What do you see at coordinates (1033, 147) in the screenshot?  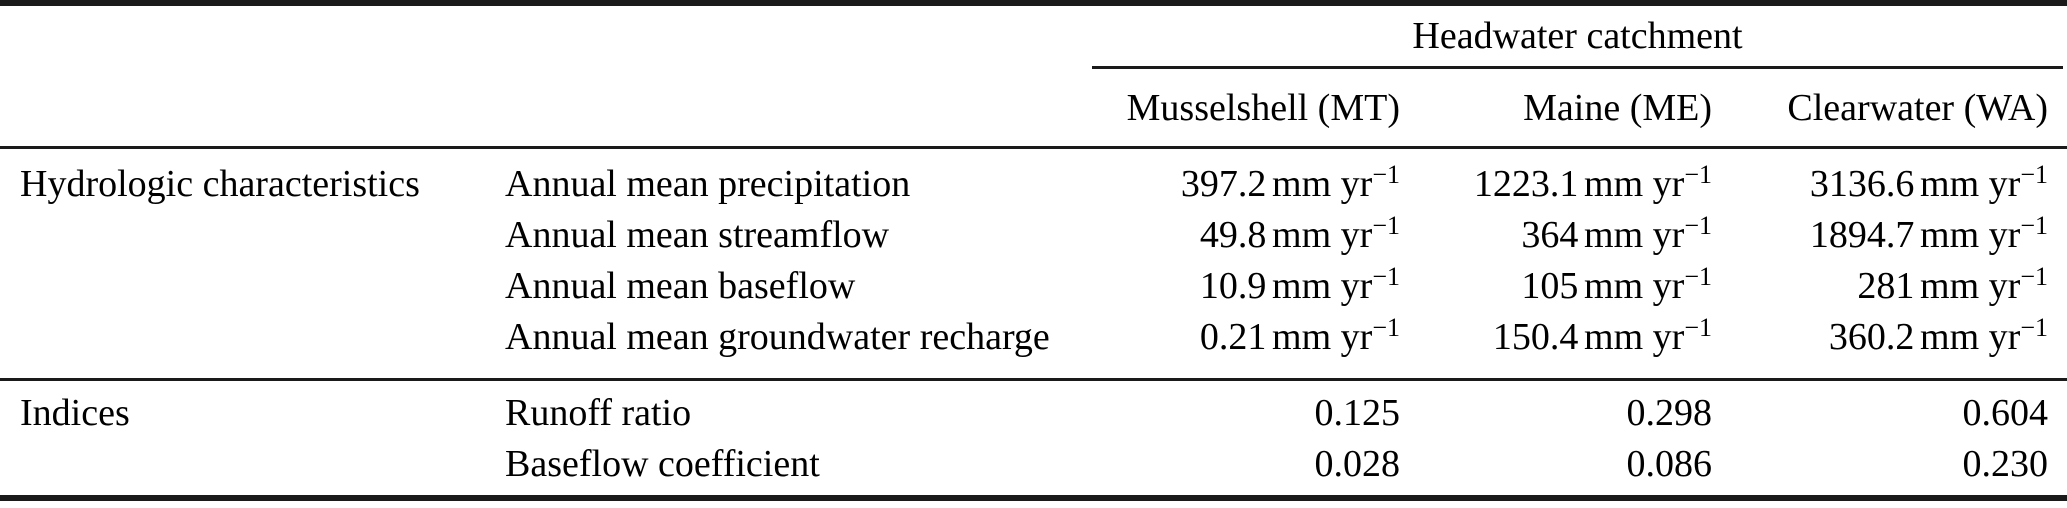 I see `header-rule` at bounding box center [1033, 147].